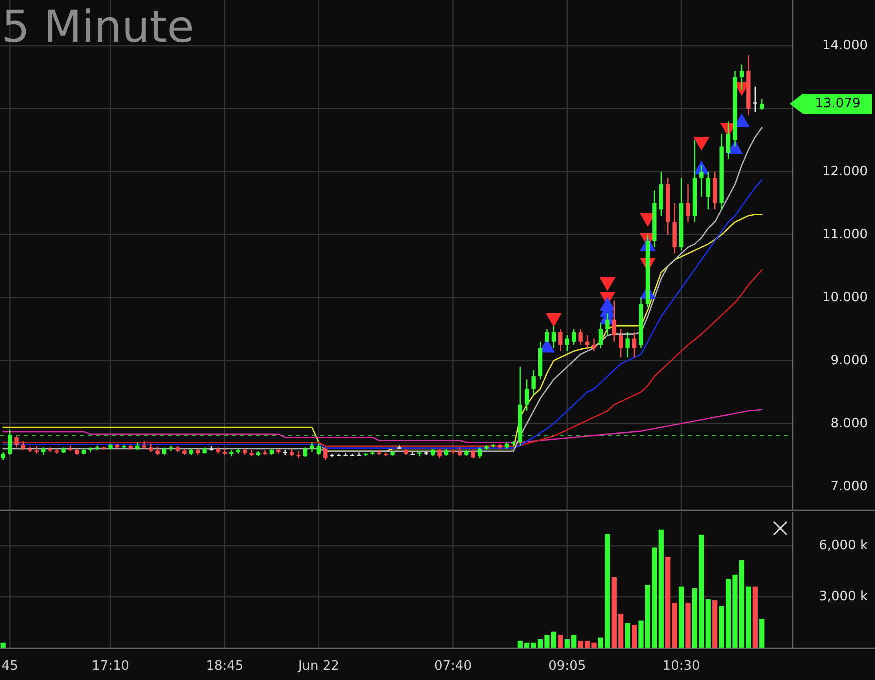 The image size is (875, 680). Describe the element at coordinates (567, 666) in the screenshot. I see `x-tick-label: 09:05` at that location.